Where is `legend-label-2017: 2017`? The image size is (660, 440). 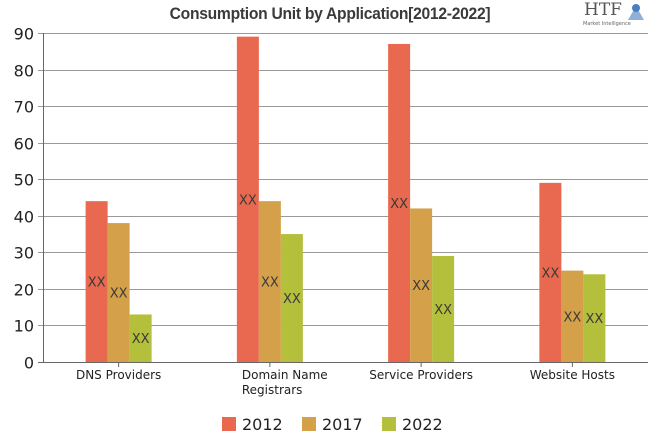 legend-label-2017: 2017 is located at coordinates (342, 424).